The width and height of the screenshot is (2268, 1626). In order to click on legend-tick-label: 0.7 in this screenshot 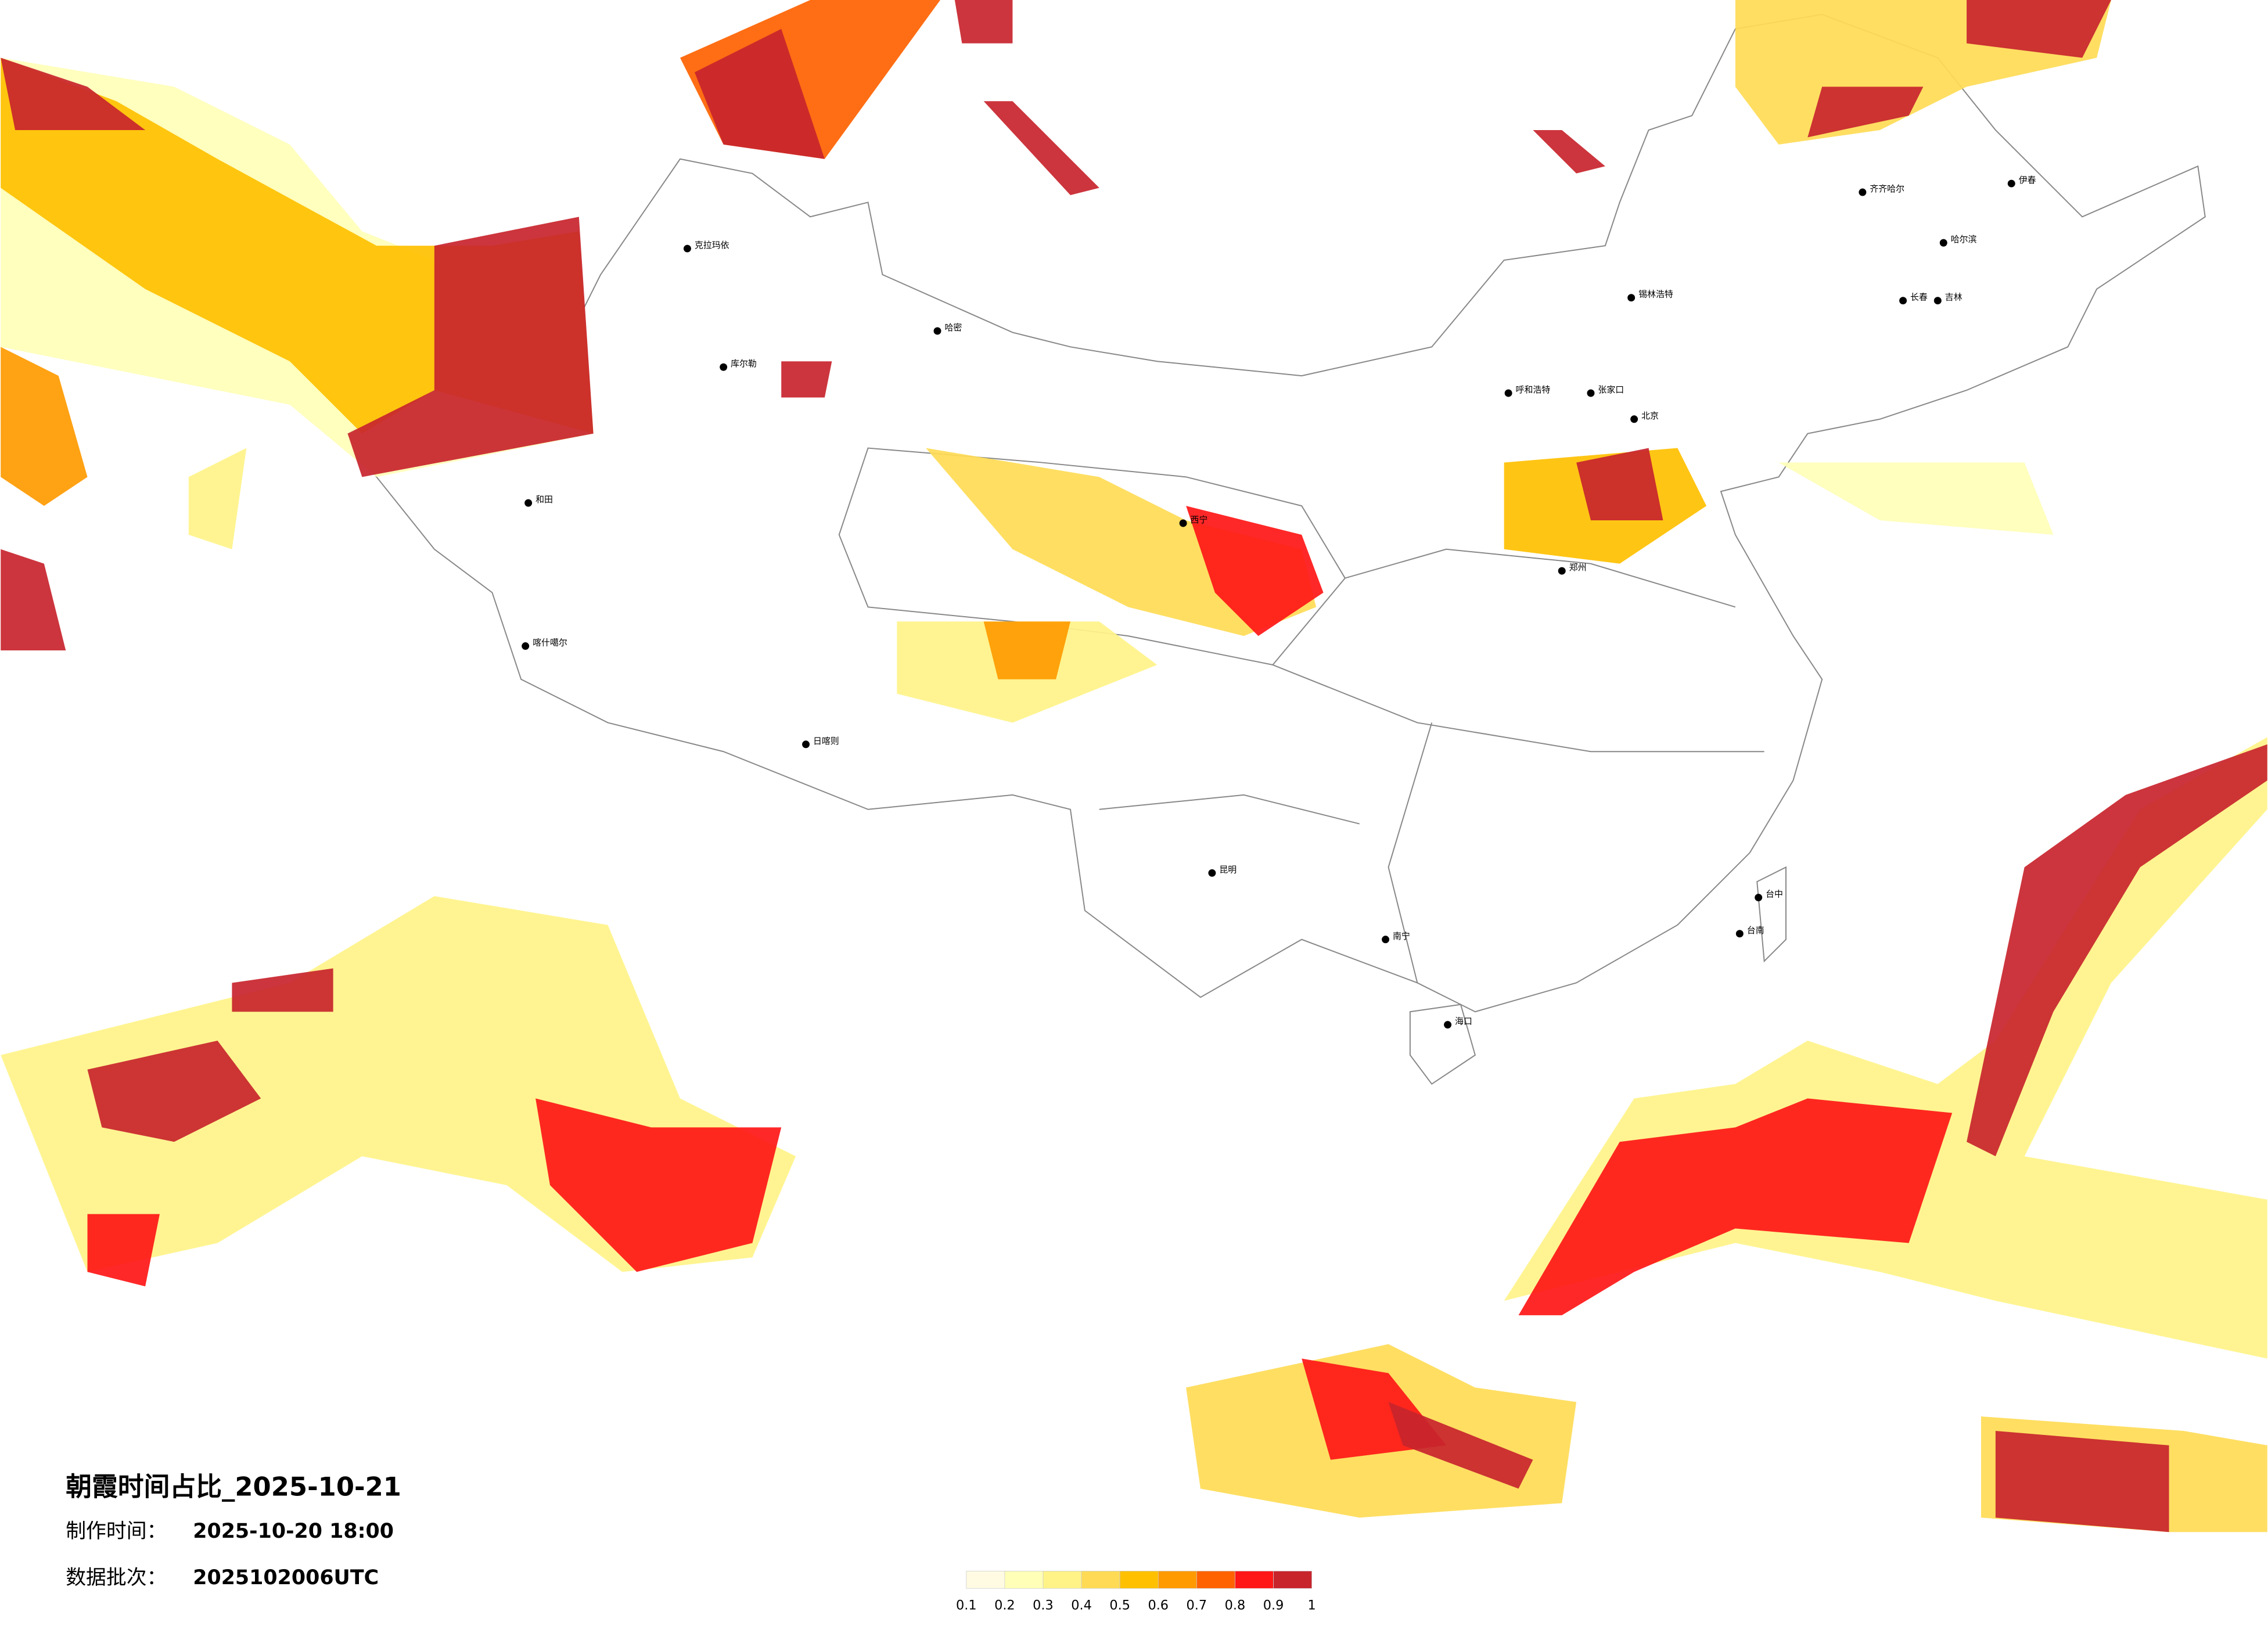, I will do `click(1197, 1606)`.